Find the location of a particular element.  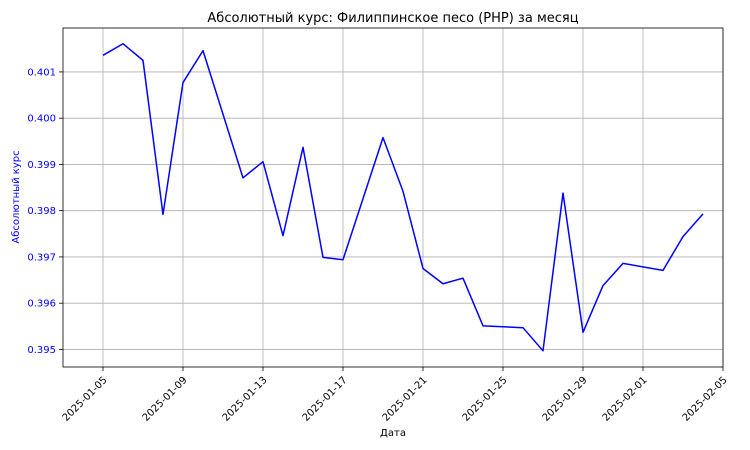

y-tick-label: 0.399 is located at coordinates (41, 165).